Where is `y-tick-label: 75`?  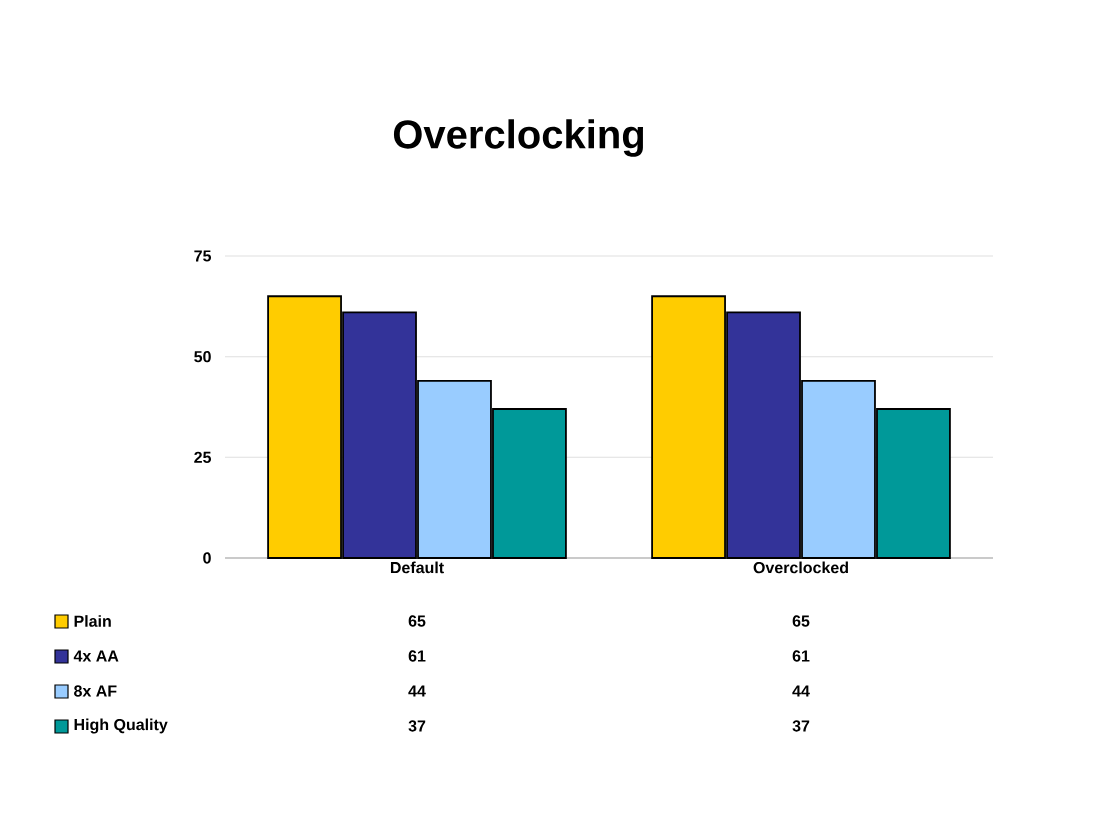
y-tick-label: 75 is located at coordinates (203, 256).